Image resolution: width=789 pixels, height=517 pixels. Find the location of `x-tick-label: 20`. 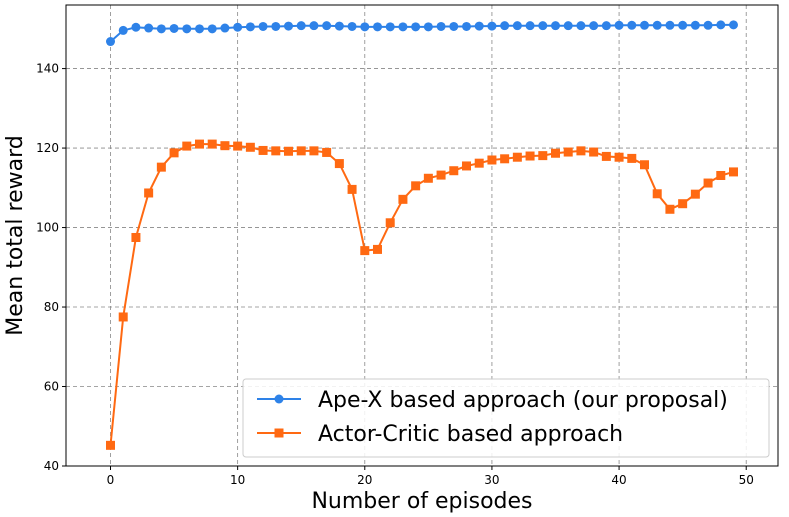

x-tick-label: 20 is located at coordinates (364, 480).